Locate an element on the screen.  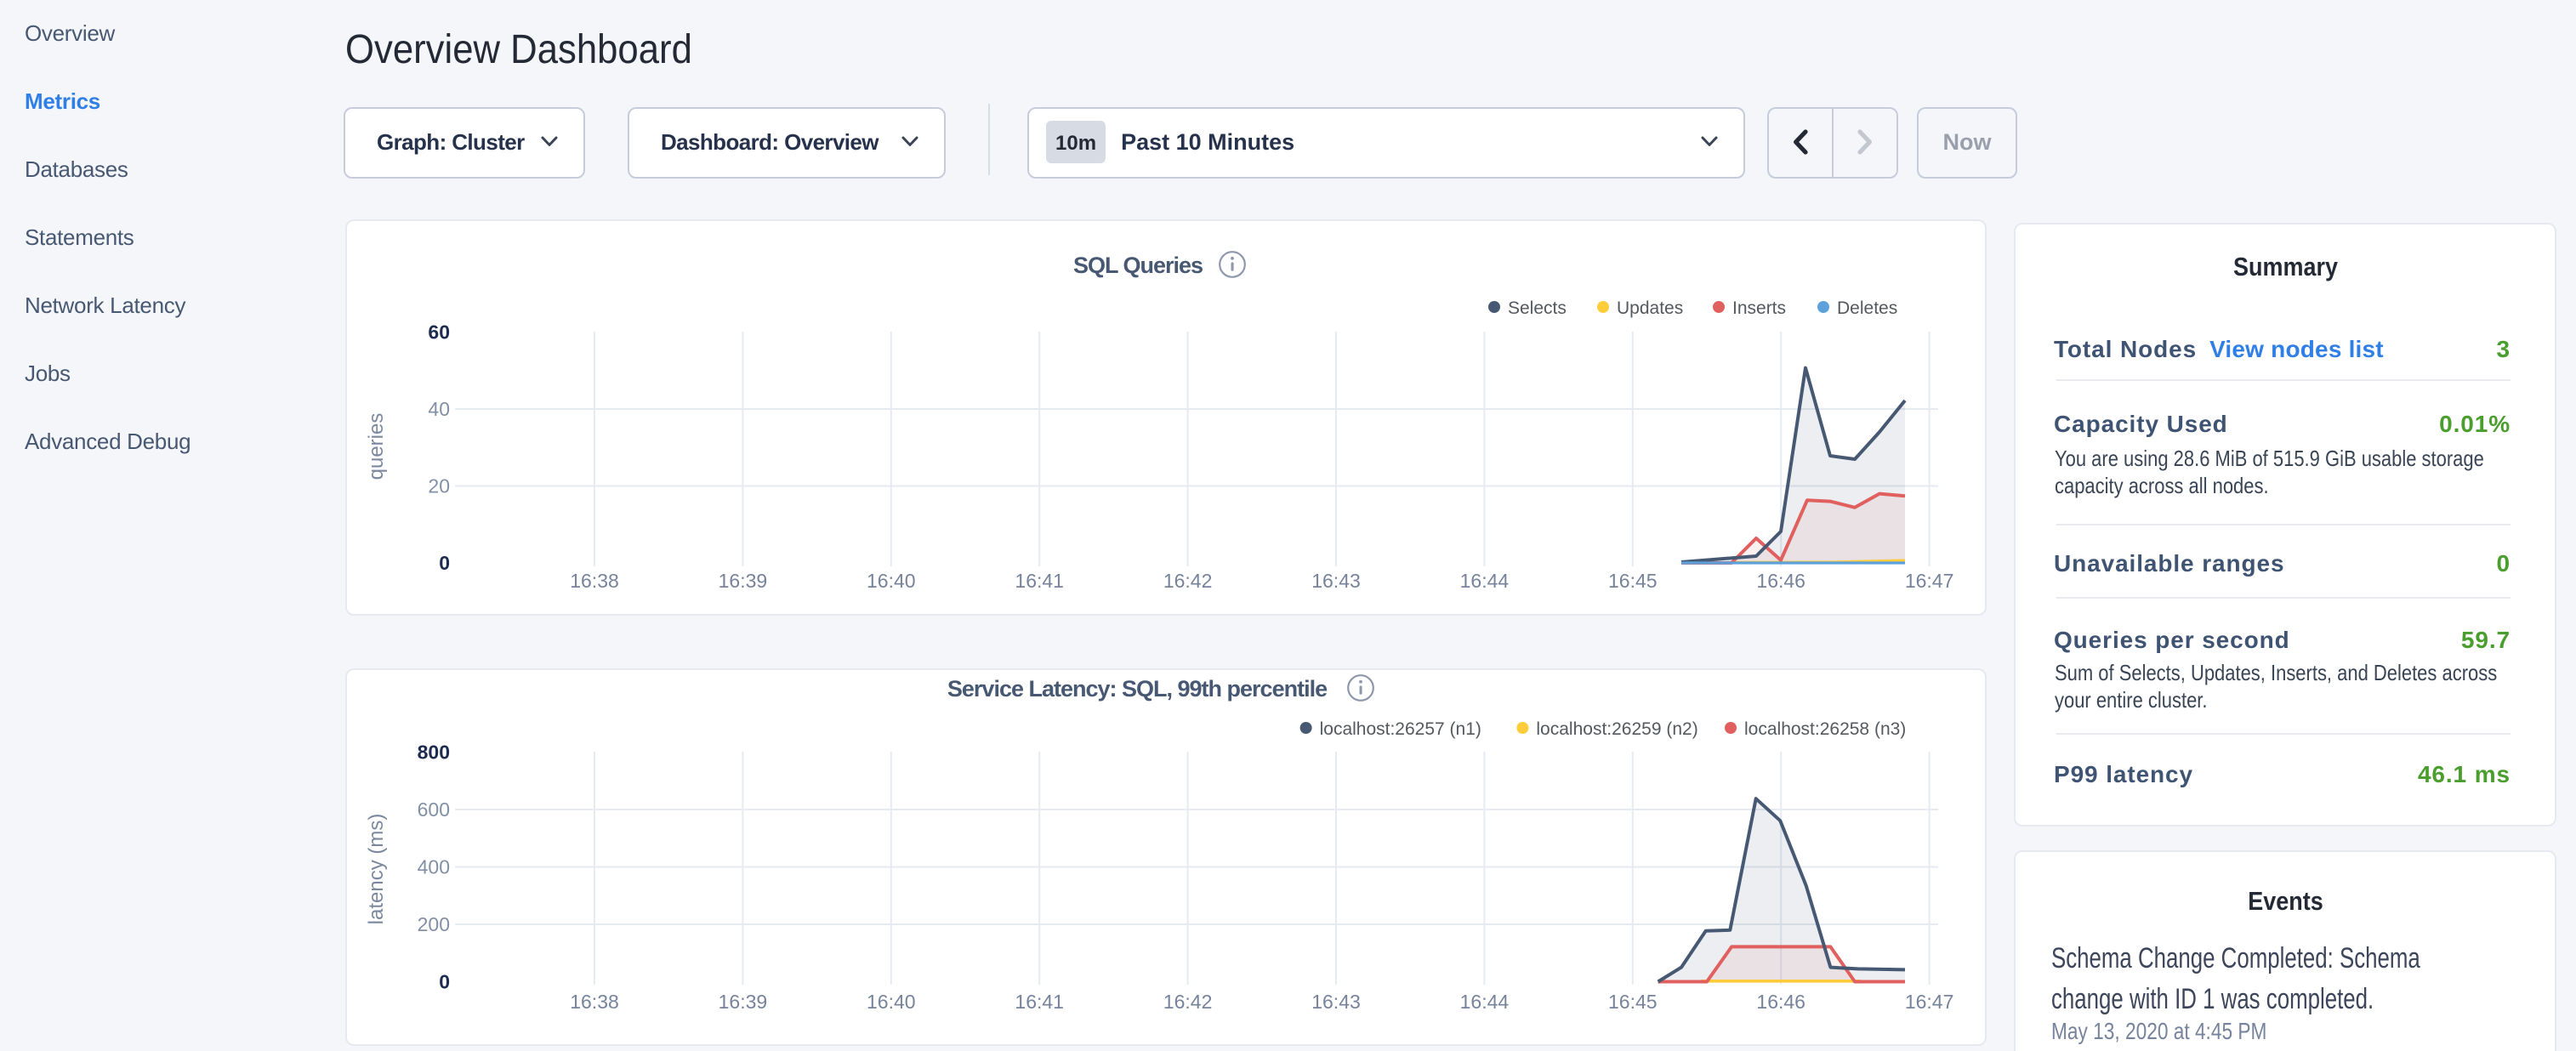
svg-text: 600 is located at coordinates (434, 809).